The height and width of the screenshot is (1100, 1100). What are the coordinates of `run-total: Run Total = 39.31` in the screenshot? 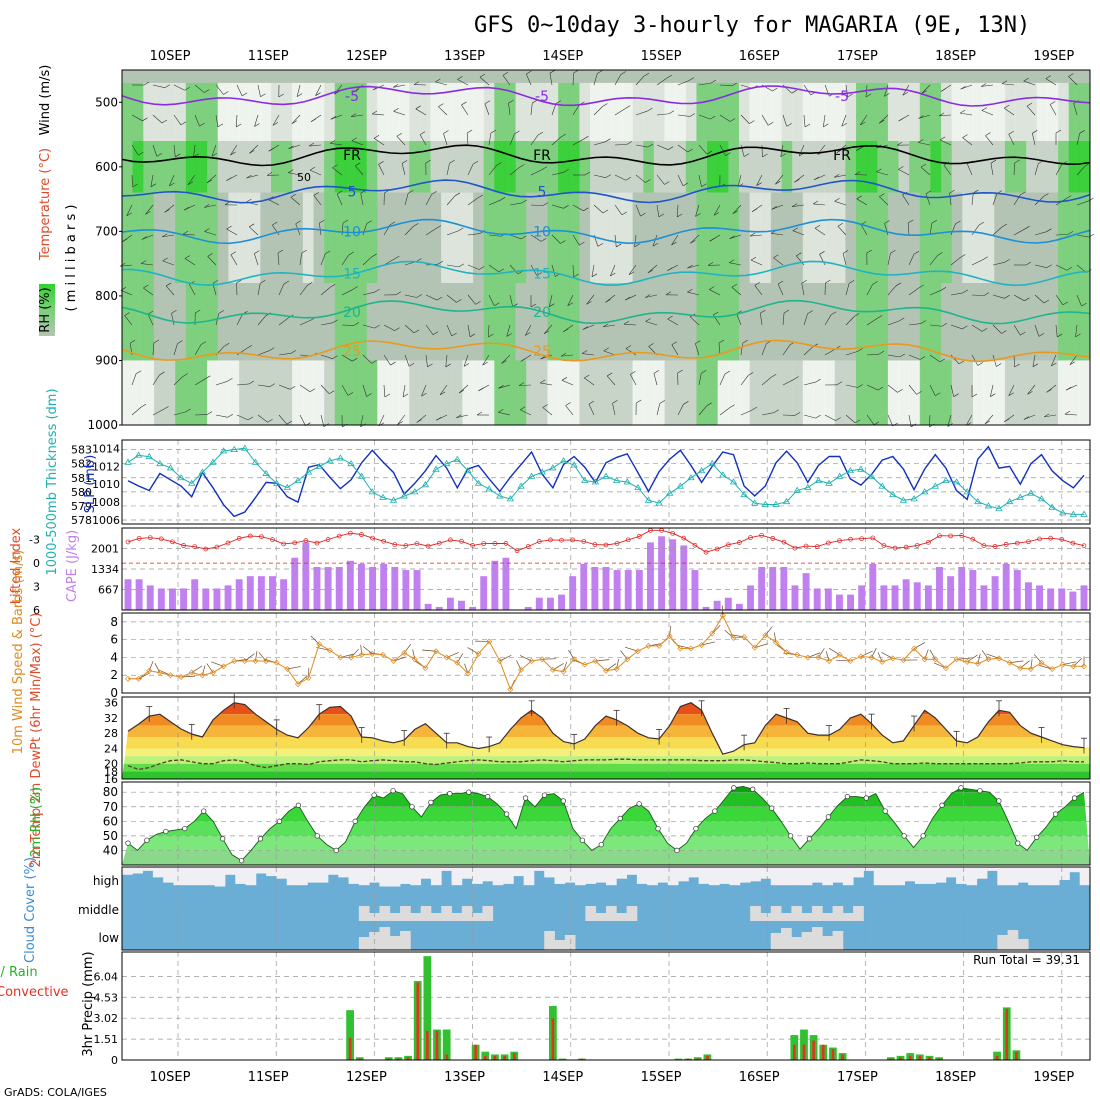 It's located at (1026, 960).